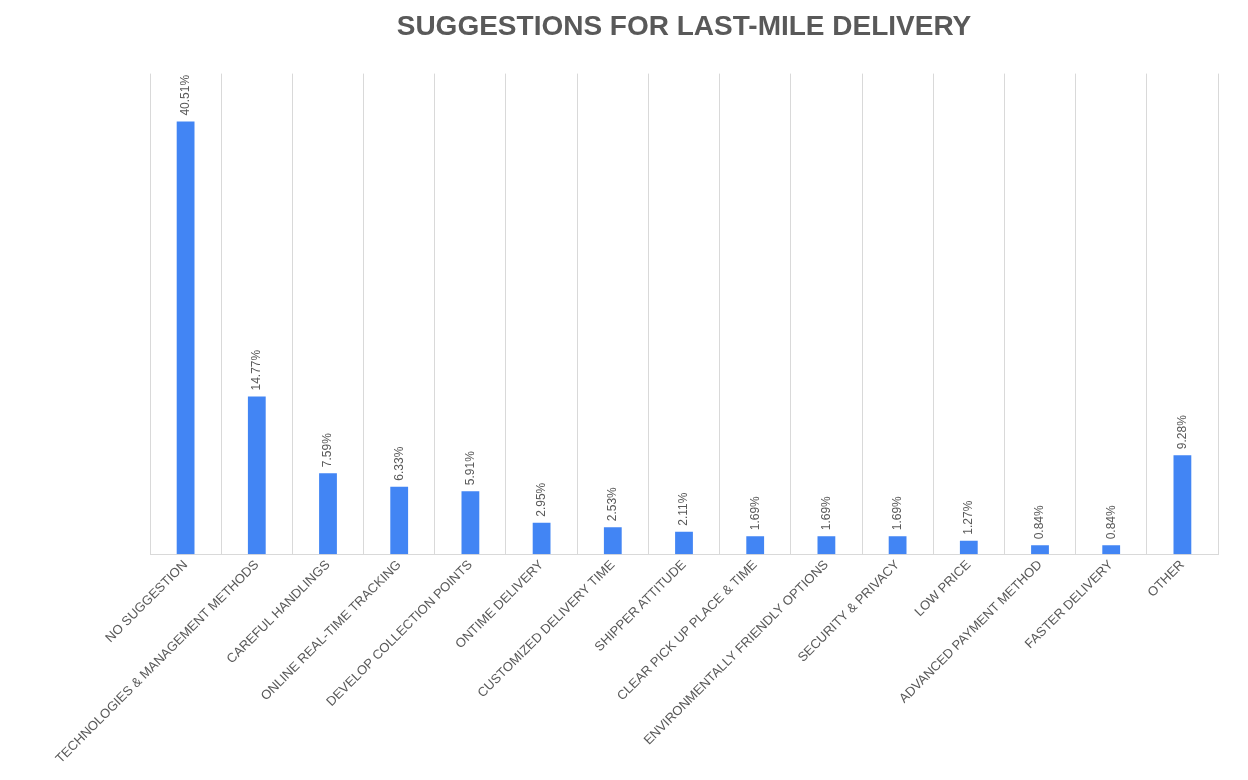  Describe the element at coordinates (540, 499) in the screenshot. I see `data-label: 2.95%` at that location.